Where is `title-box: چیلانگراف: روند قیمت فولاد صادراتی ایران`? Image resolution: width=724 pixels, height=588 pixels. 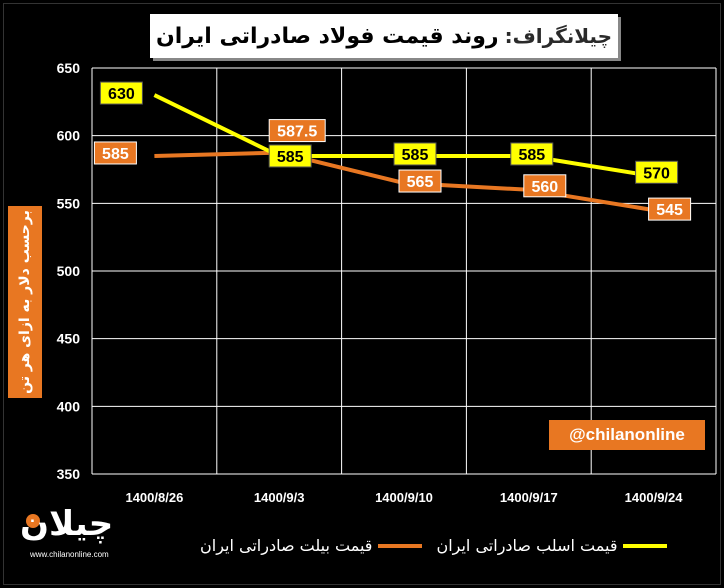 title-box: چیلانگراف: روند قیمت فولاد صادراتی ایران is located at coordinates (384, 36).